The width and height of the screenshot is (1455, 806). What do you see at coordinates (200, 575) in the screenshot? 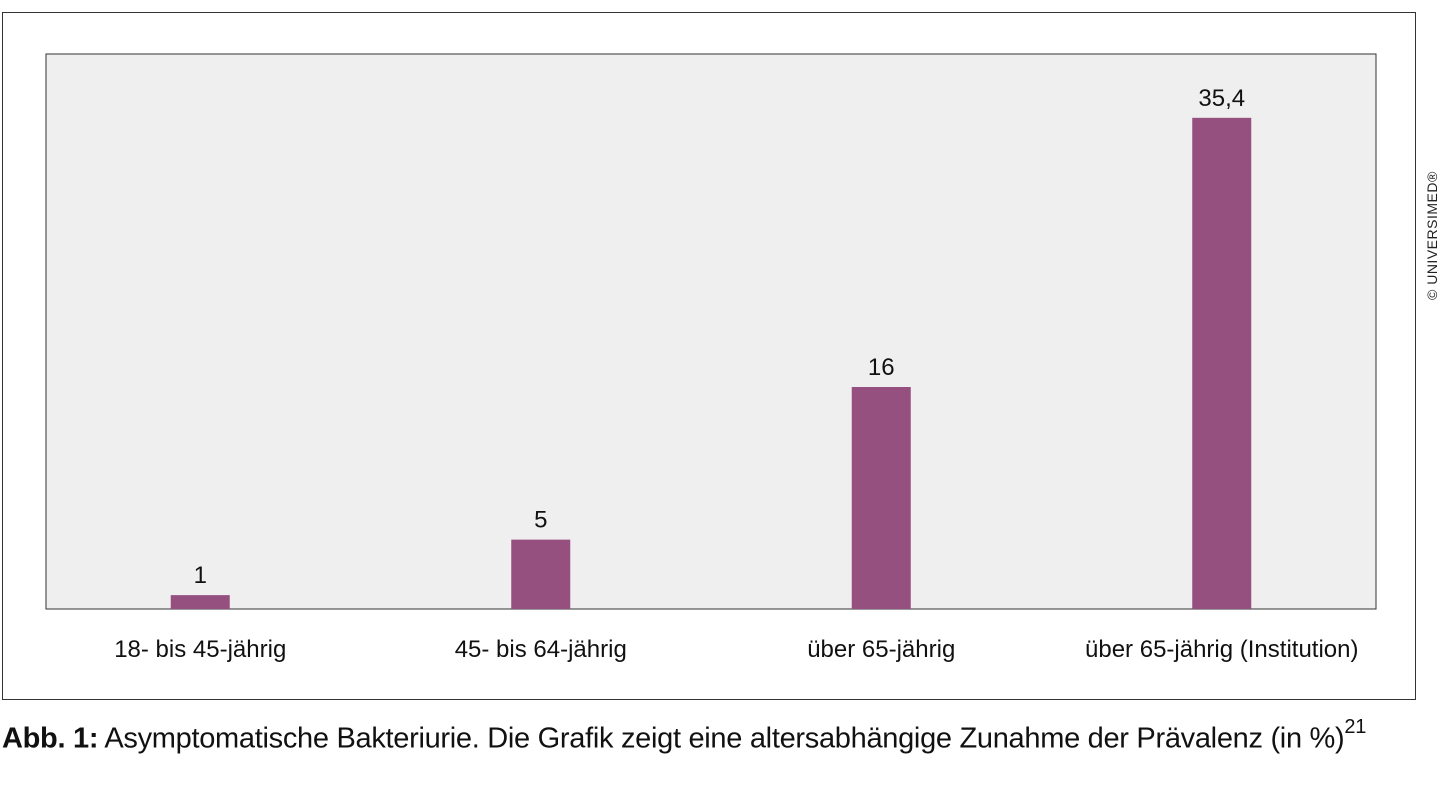
I see `data-label: 1` at bounding box center [200, 575].